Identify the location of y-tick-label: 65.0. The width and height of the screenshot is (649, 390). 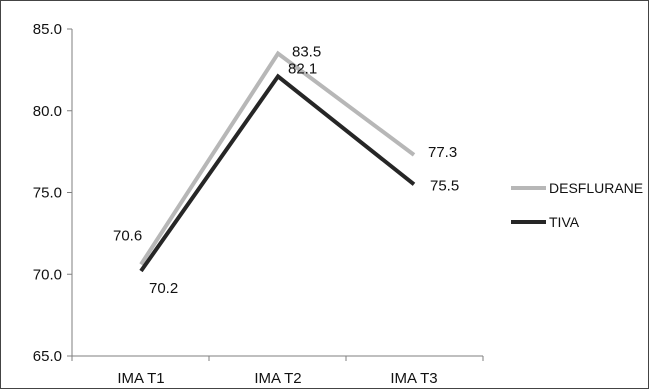
(47, 356).